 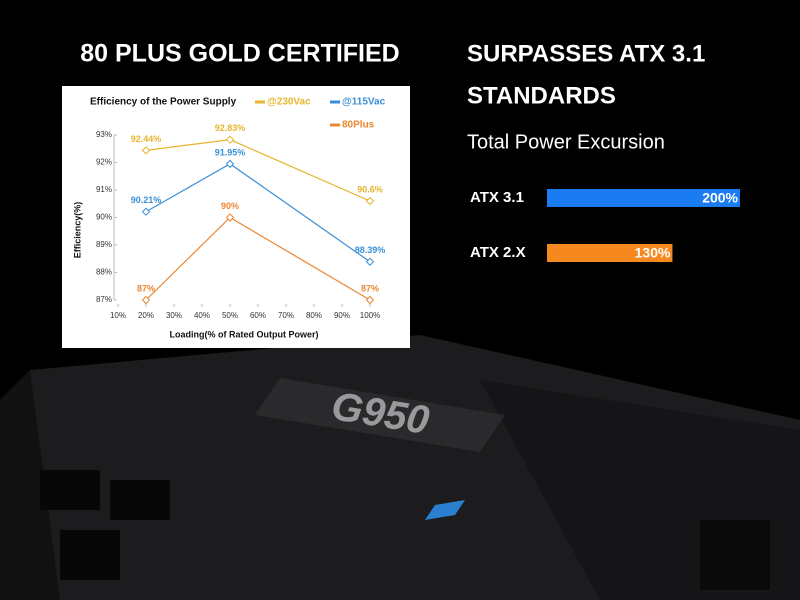 What do you see at coordinates (104, 217) in the screenshot?
I see `y-tick-label: 90%` at bounding box center [104, 217].